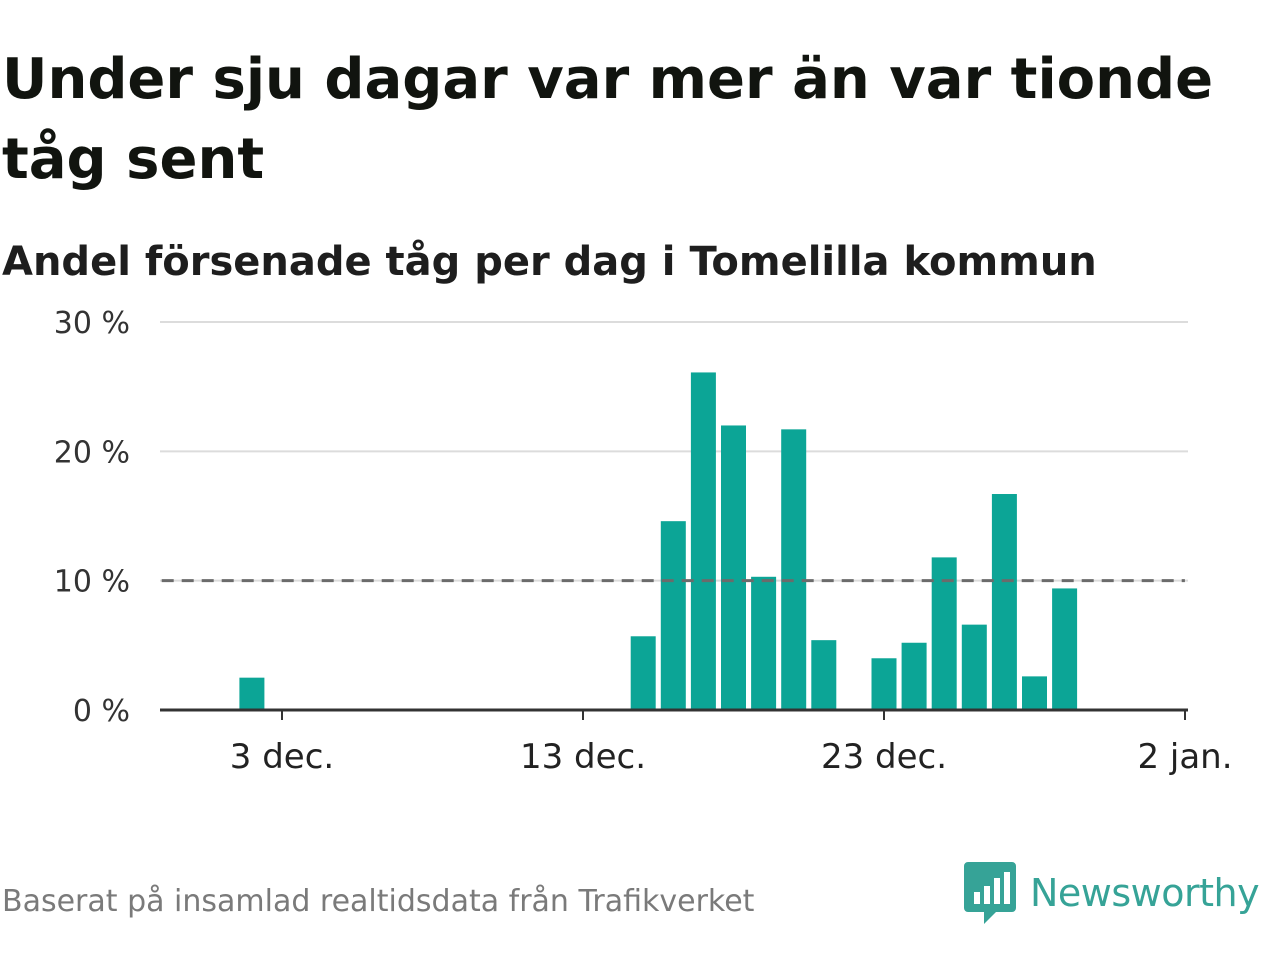 This screenshot has width=1280, height=960. I want to click on x-axis: 3 dec. 13 dec. 23 dec. 2 jan., so click(696, 742).